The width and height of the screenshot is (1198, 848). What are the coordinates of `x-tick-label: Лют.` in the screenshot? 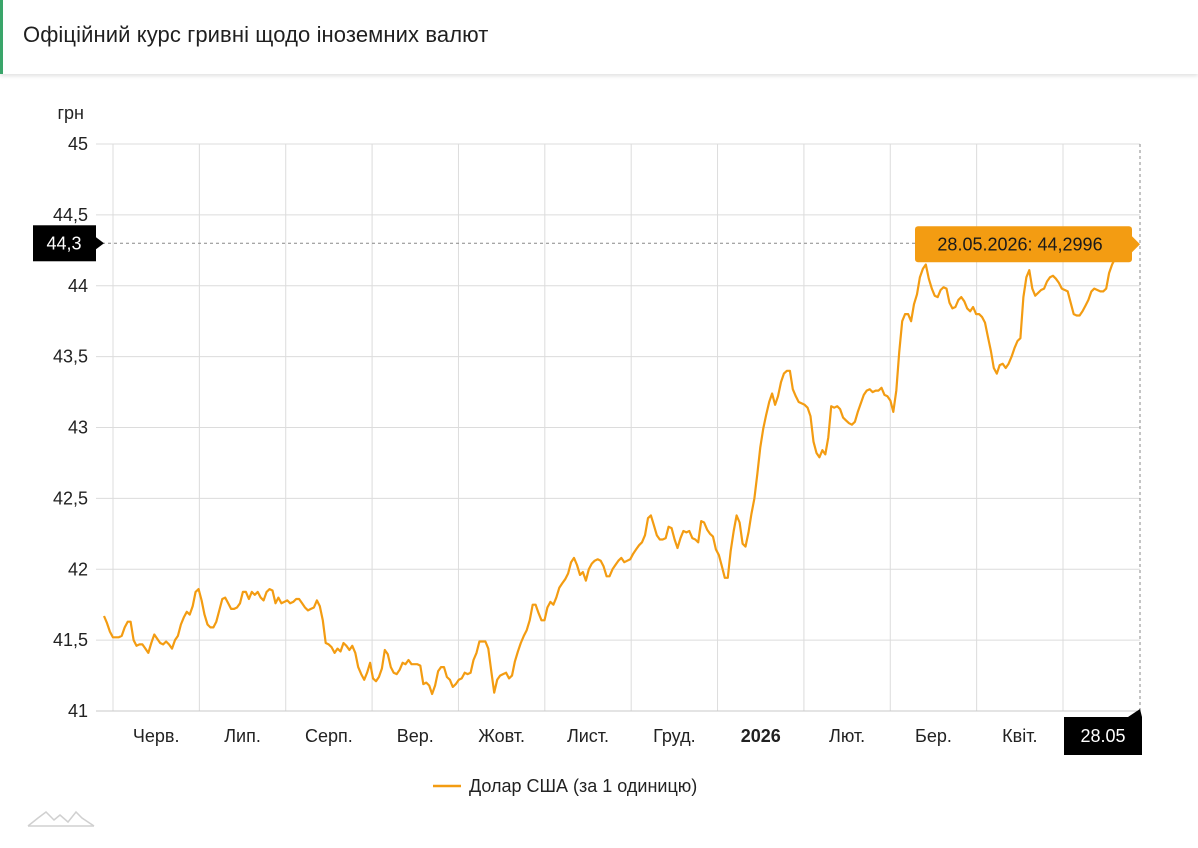 It's located at (847, 736).